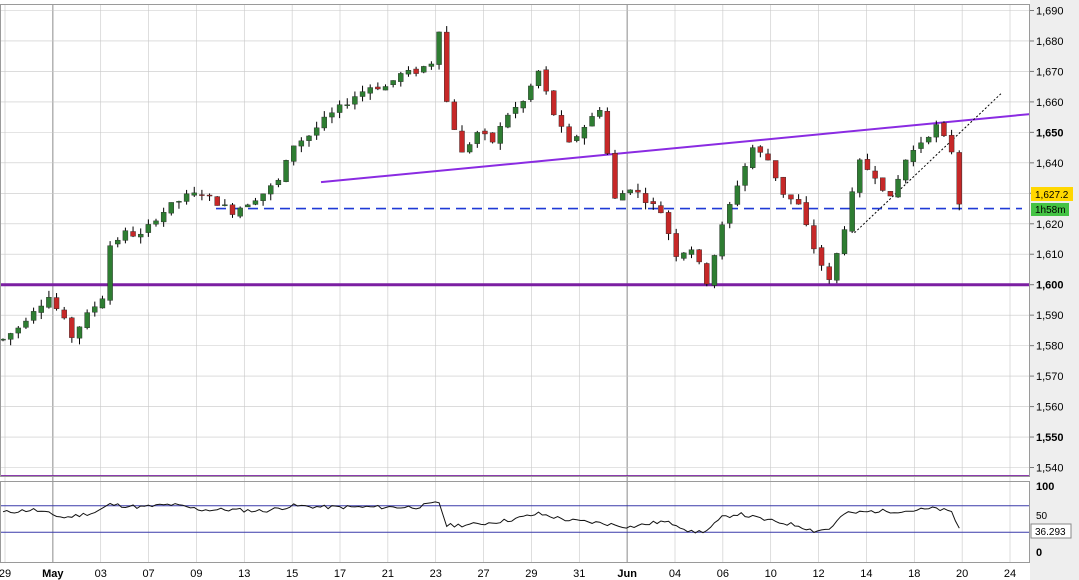 The image size is (1079, 580). What do you see at coordinates (1050, 12) in the screenshot?
I see `price-tick-label: 1,690` at bounding box center [1050, 12].